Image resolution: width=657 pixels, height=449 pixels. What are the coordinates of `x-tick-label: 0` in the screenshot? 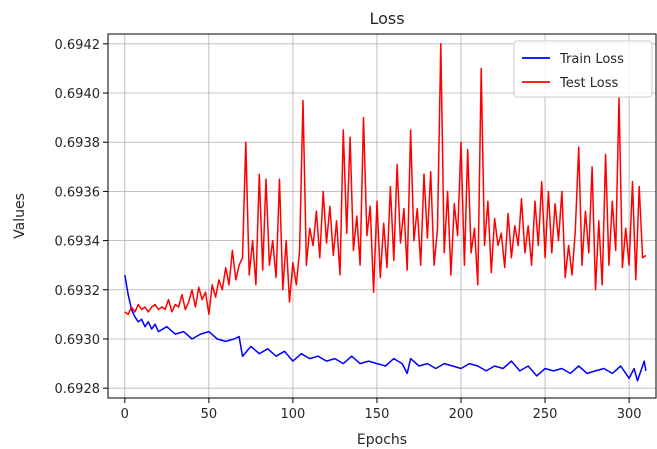 It's located at (125, 414).